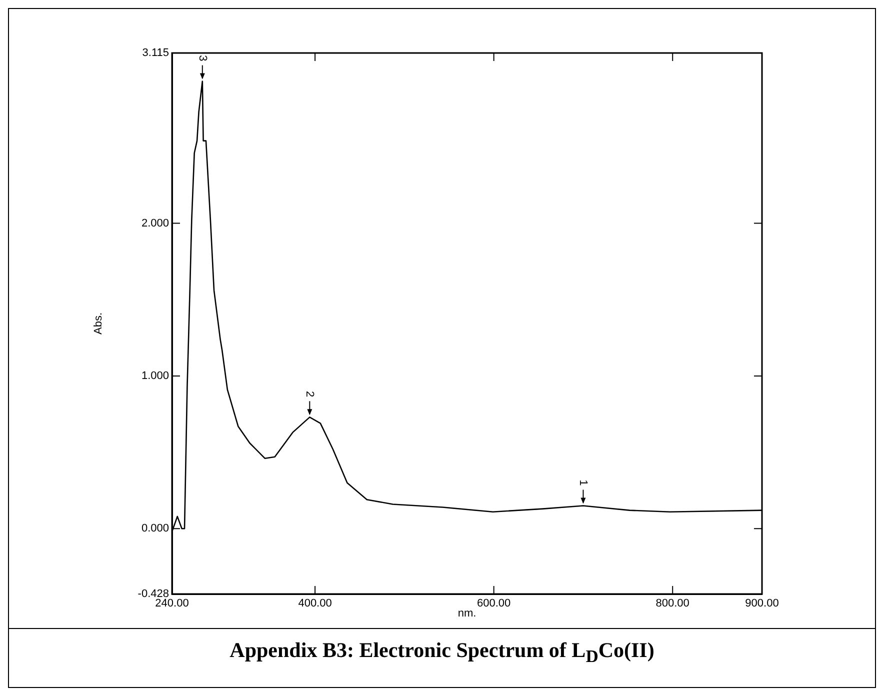 The image size is (886, 697). I want to click on x-tick-label: 800.00, so click(673, 604).